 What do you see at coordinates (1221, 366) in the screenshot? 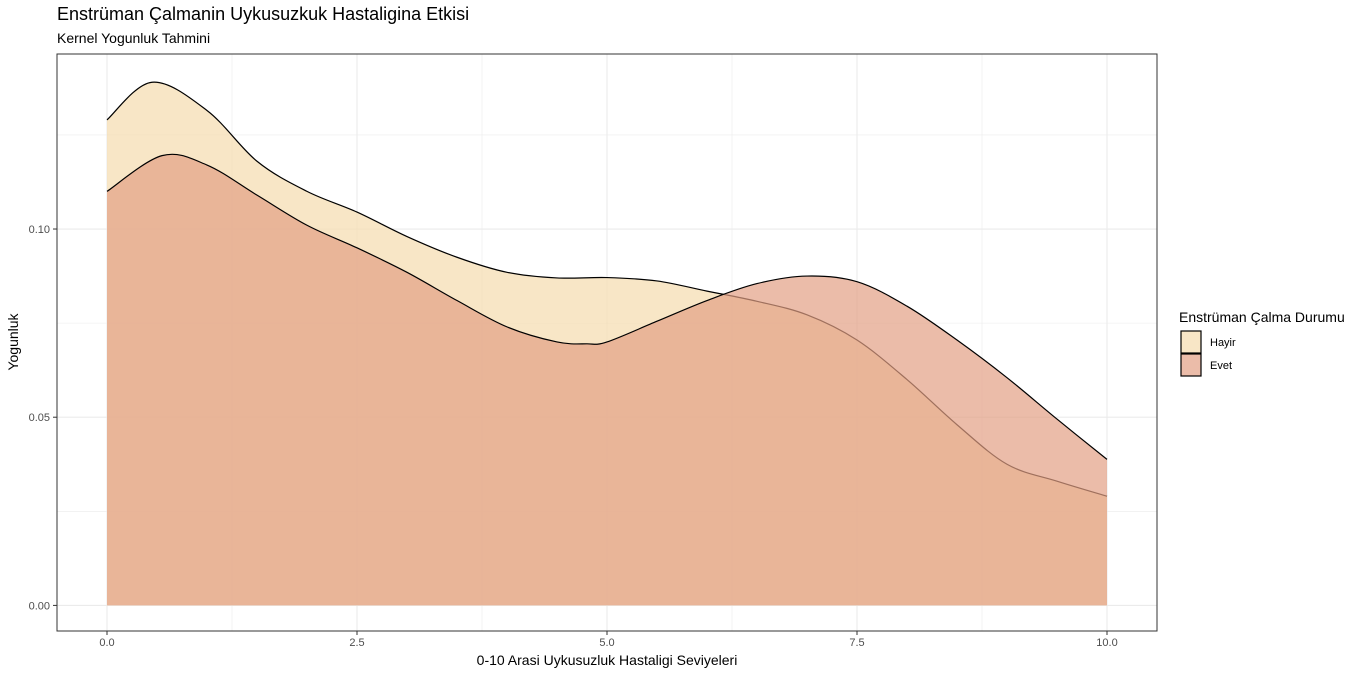
I see `legend-label-evet: Evet` at bounding box center [1221, 366].